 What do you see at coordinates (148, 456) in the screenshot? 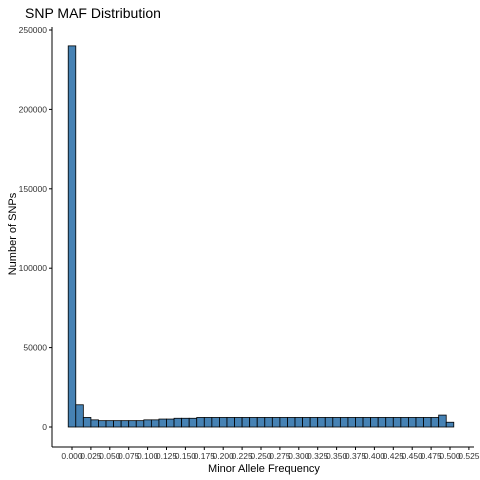
I see `x-tick-label-4: 0.100` at bounding box center [148, 456].